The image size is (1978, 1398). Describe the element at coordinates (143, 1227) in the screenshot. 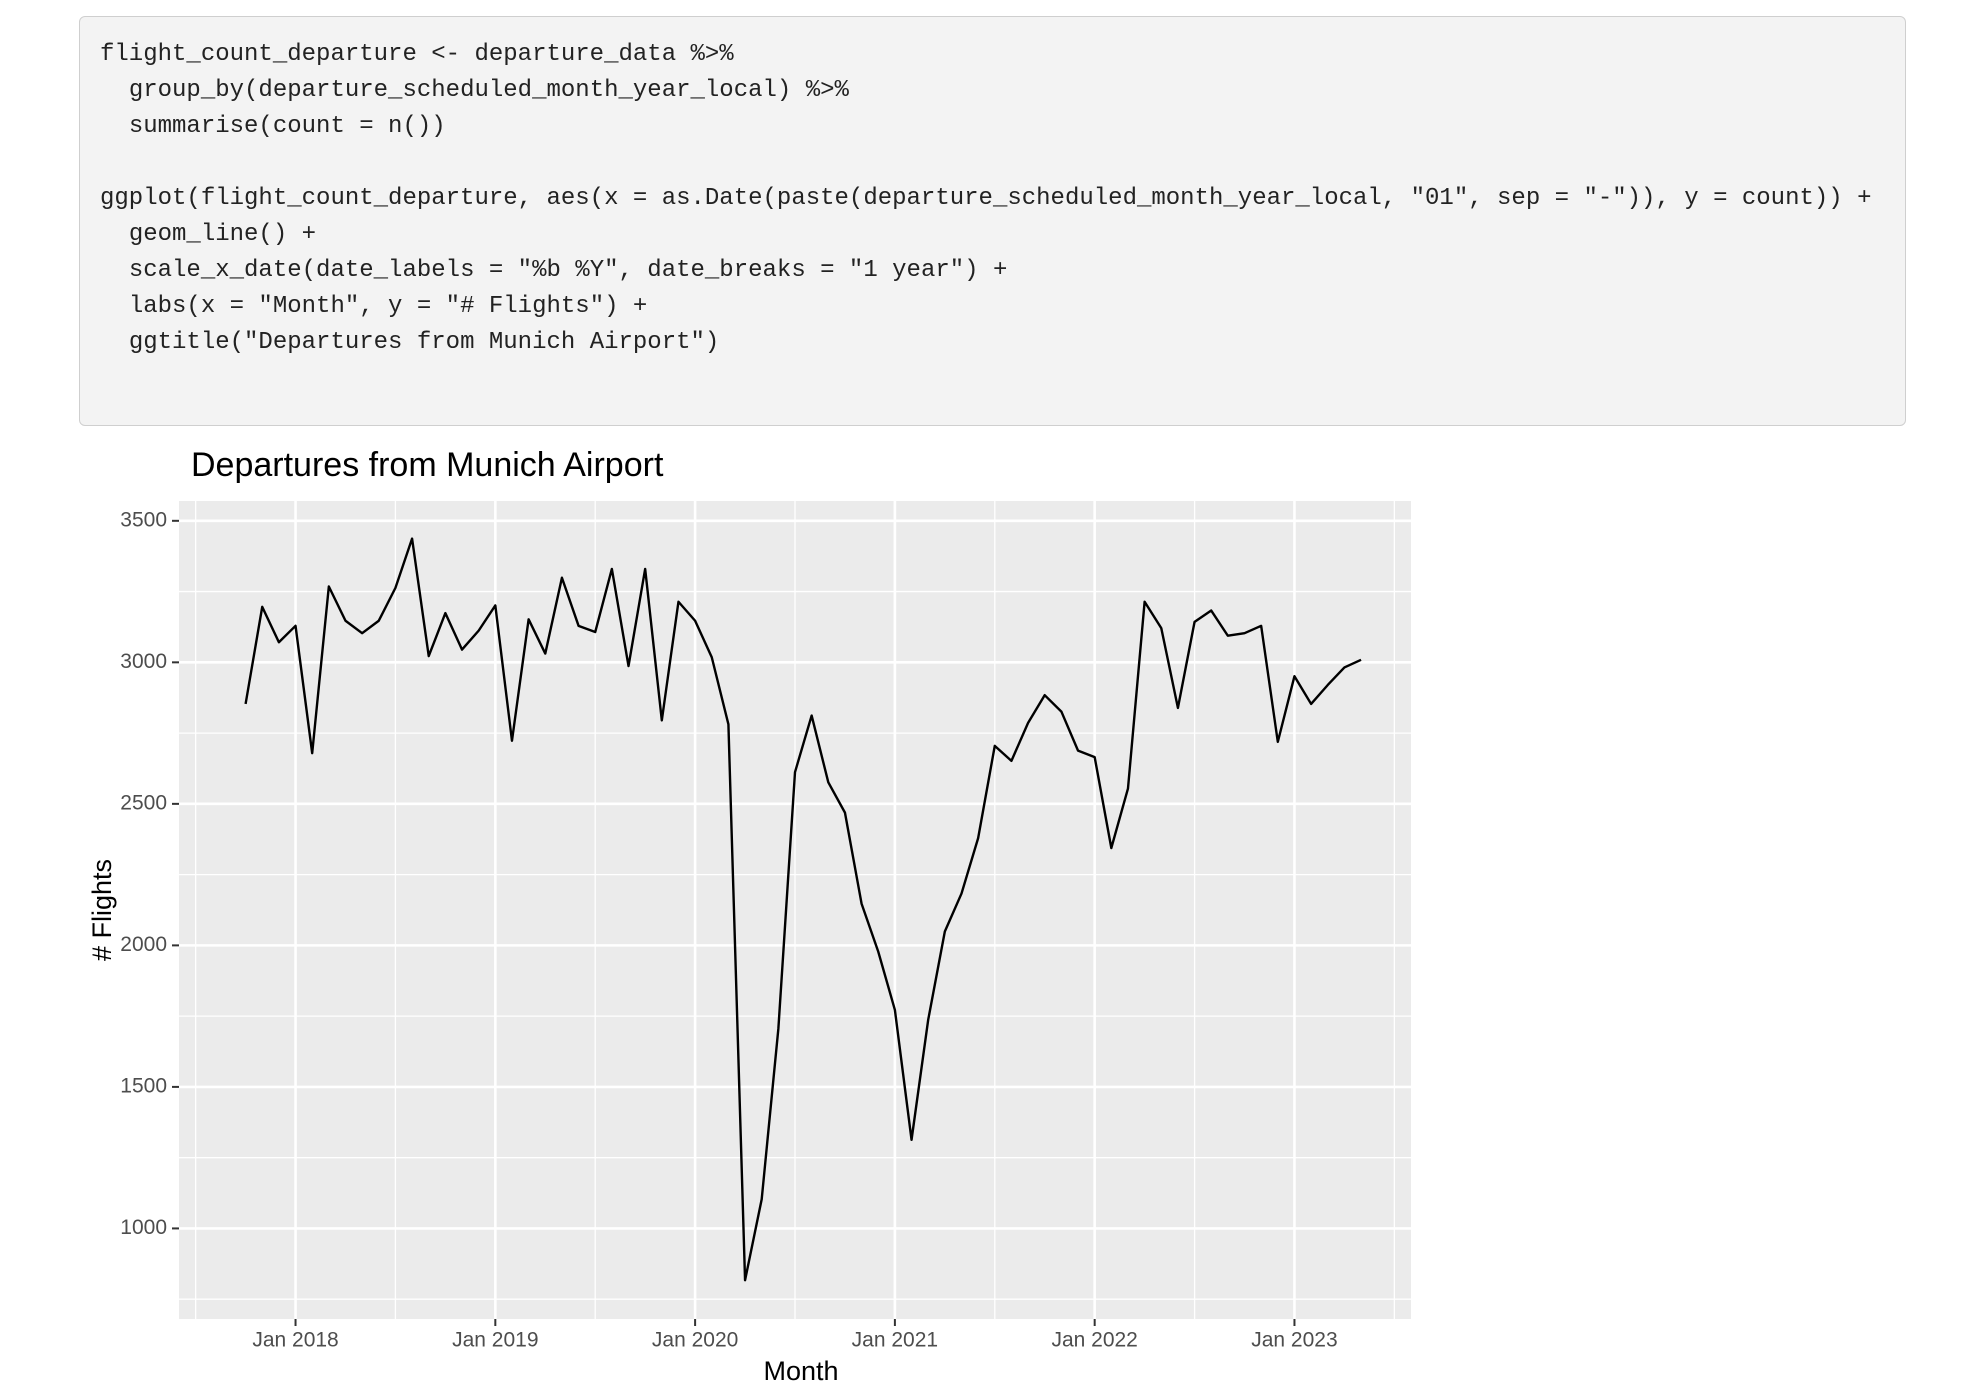

I see `y-tick-label: 1000` at that location.